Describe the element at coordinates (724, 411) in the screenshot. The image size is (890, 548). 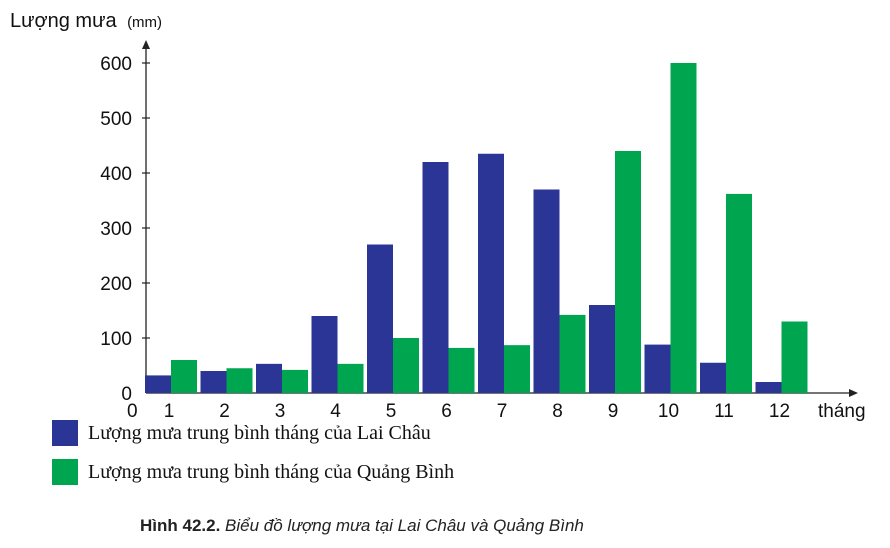
I see `x-tick-label: 11` at that location.